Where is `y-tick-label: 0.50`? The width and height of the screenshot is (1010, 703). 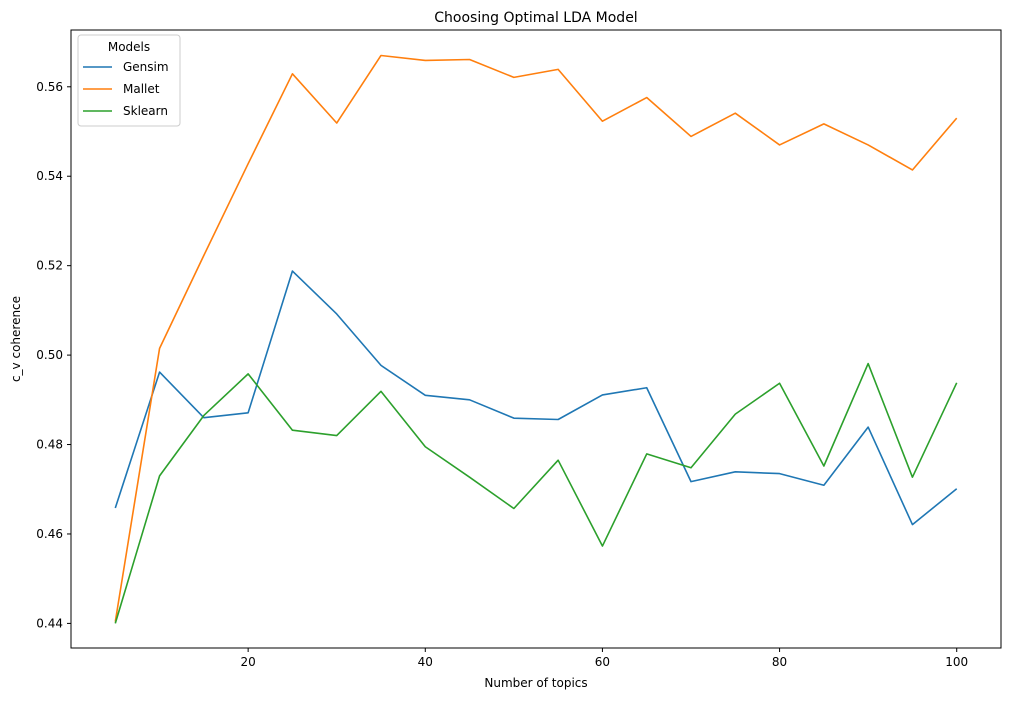
y-tick-label: 0.50 is located at coordinates (49, 355).